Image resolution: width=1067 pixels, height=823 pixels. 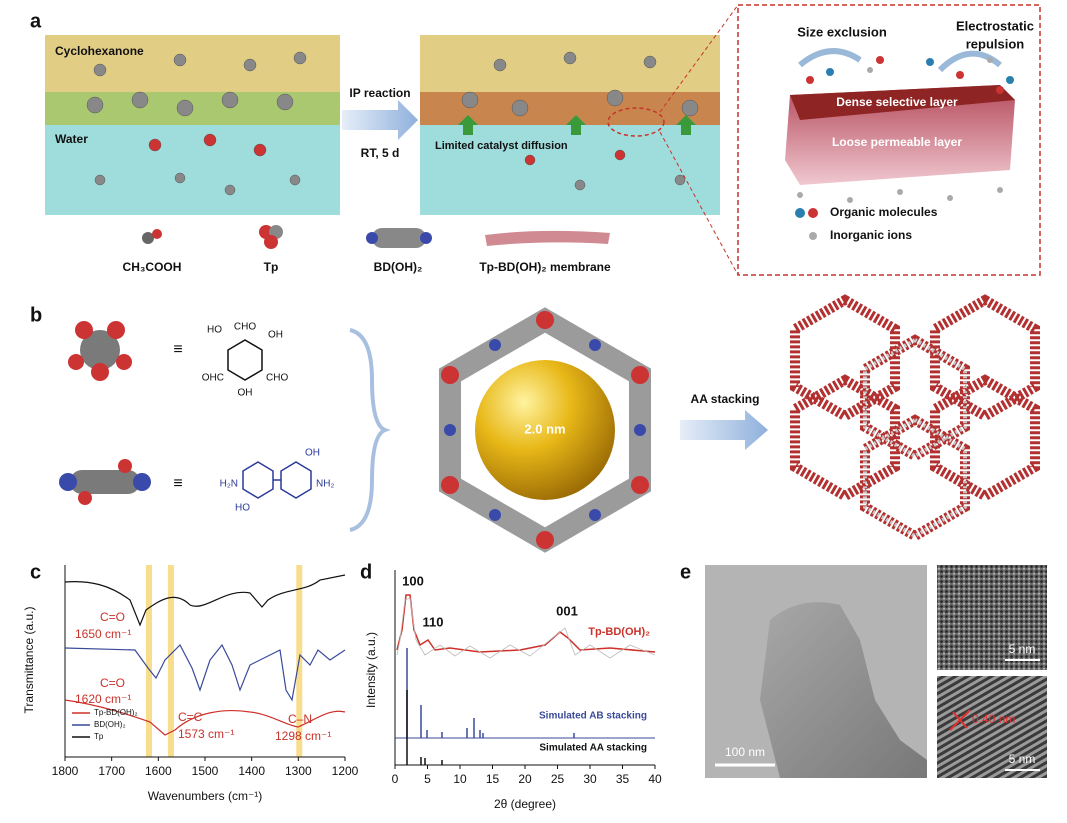 I want to click on panel-letter: c, so click(x=35, y=572).